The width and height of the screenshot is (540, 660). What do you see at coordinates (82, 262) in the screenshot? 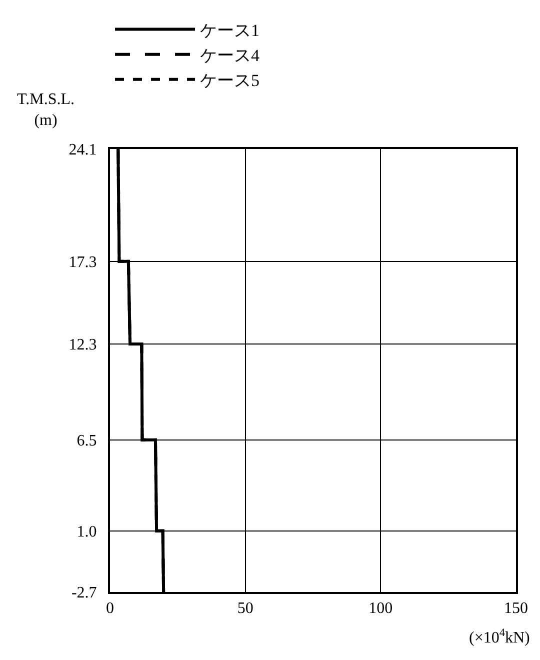
I see `y-tick-label: 17.3` at bounding box center [82, 262].